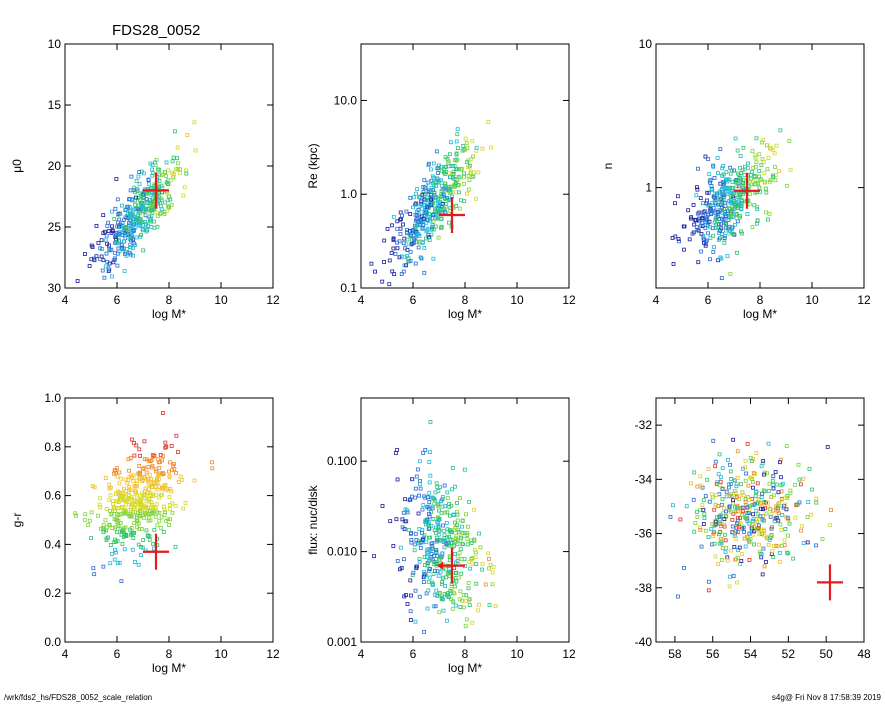 The width and height of the screenshot is (885, 708). What do you see at coordinates (713, 654) in the screenshot?
I see `x-tick-label: 56` at bounding box center [713, 654].